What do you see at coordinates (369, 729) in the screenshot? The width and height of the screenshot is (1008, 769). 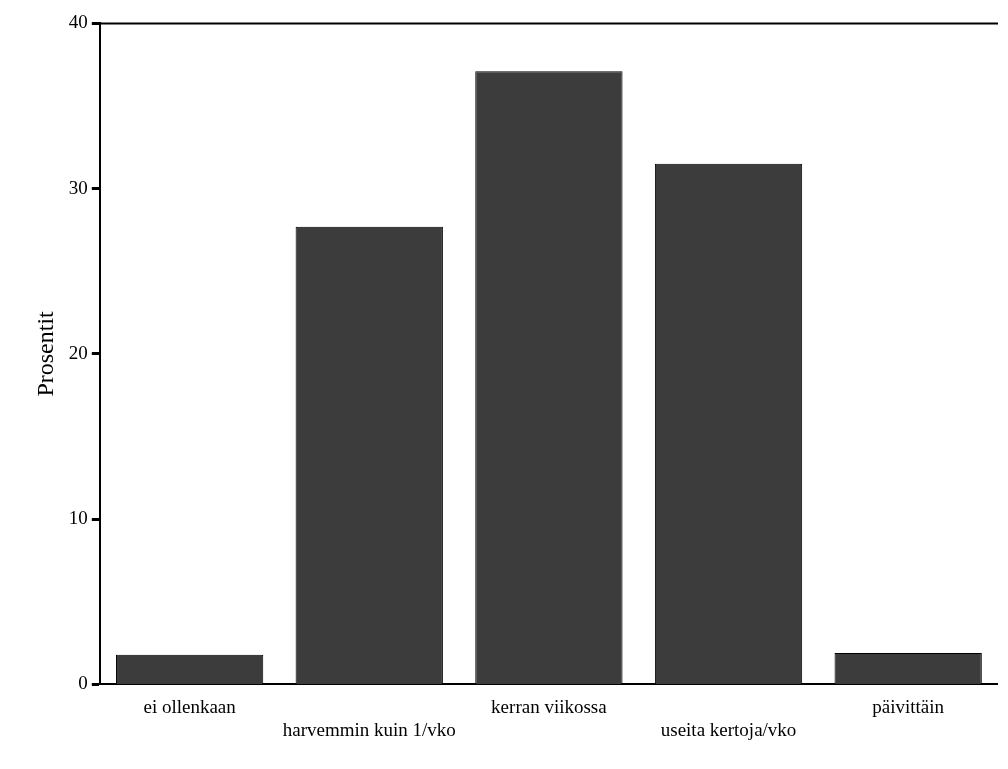 I see `x-tick-label: harvemmin kuin 1/vko` at bounding box center [369, 729].